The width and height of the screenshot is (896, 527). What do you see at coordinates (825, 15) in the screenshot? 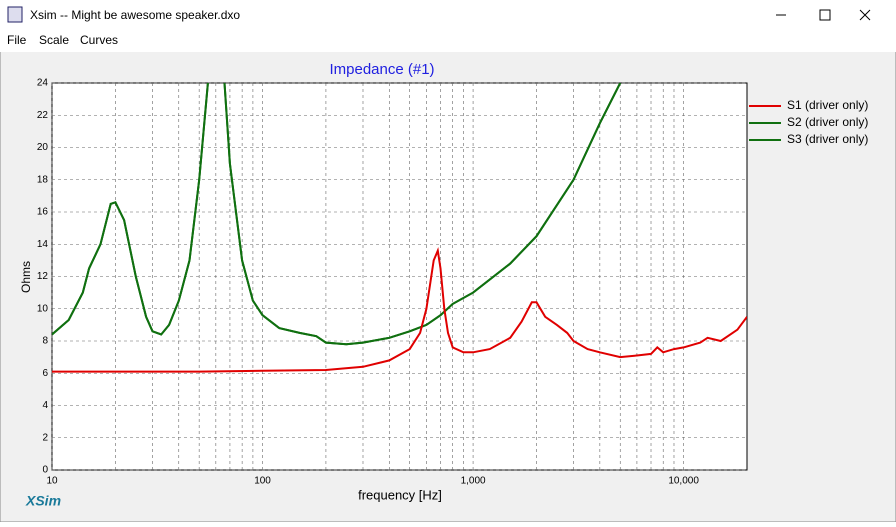
I see `maximize` at bounding box center [825, 15].